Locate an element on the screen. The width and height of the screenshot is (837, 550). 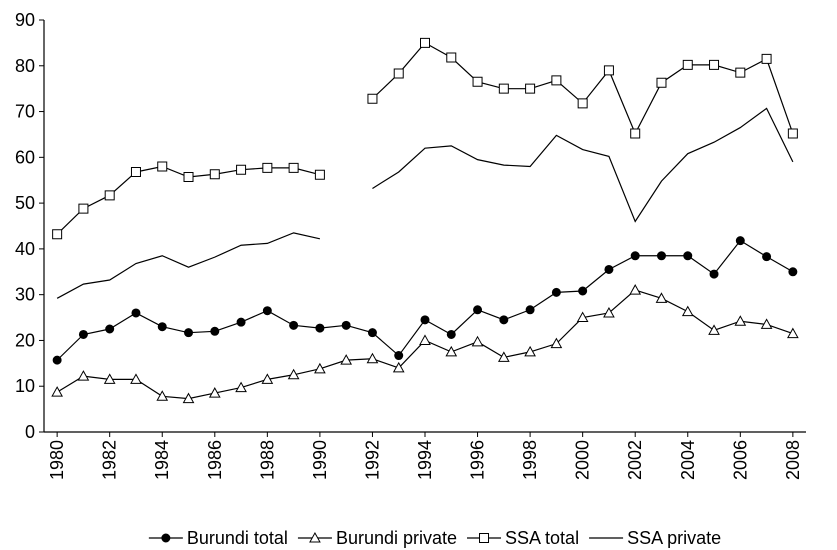
x-tick-label: 1998 is located at coordinates (530, 460).